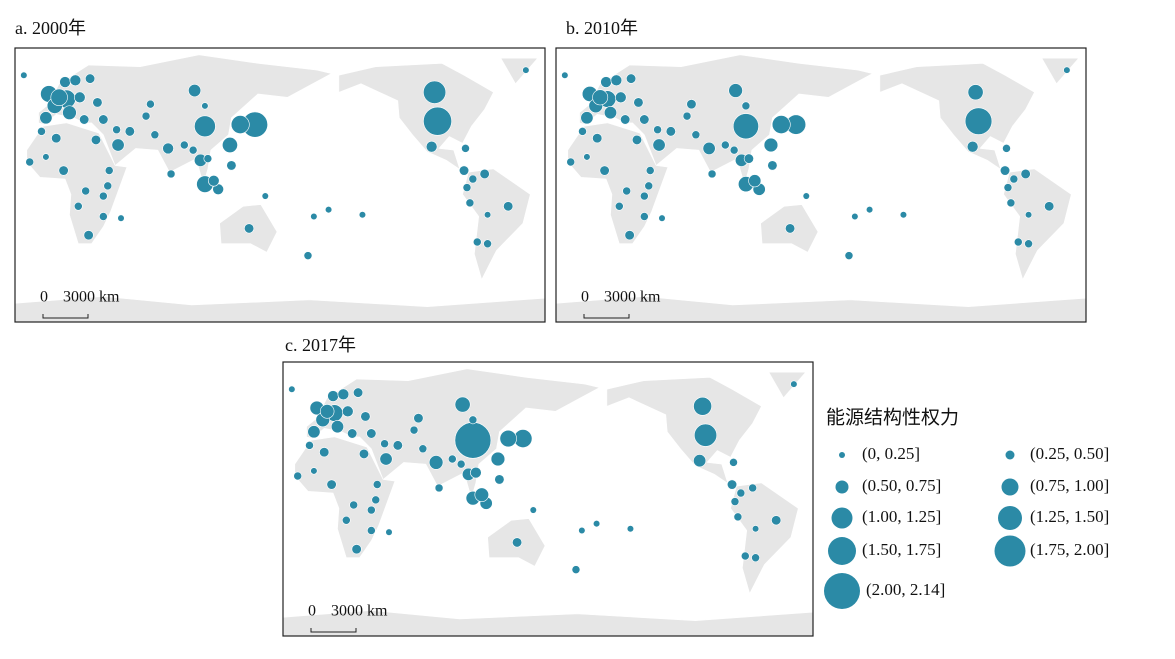 This screenshot has width=1175, height=659. What do you see at coordinates (901, 549) in the screenshot?
I see `legend-label: (1.50, 1.75]` at bounding box center [901, 549].